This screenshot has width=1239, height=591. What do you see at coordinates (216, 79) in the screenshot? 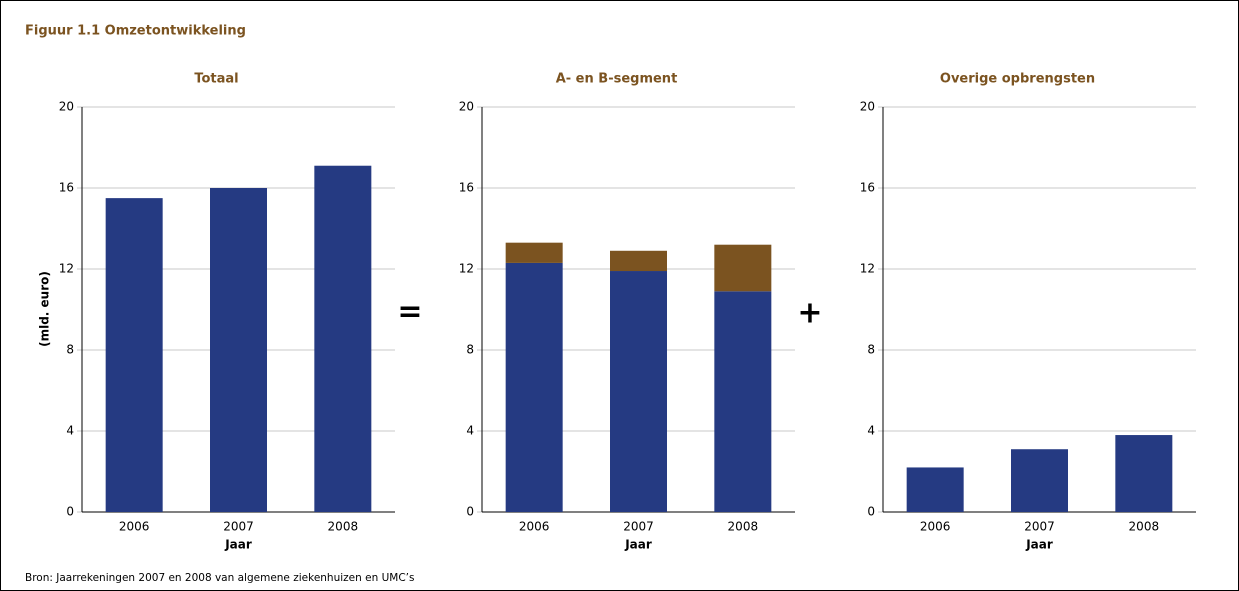
I see `chart-title: Totaal` at bounding box center [216, 79].